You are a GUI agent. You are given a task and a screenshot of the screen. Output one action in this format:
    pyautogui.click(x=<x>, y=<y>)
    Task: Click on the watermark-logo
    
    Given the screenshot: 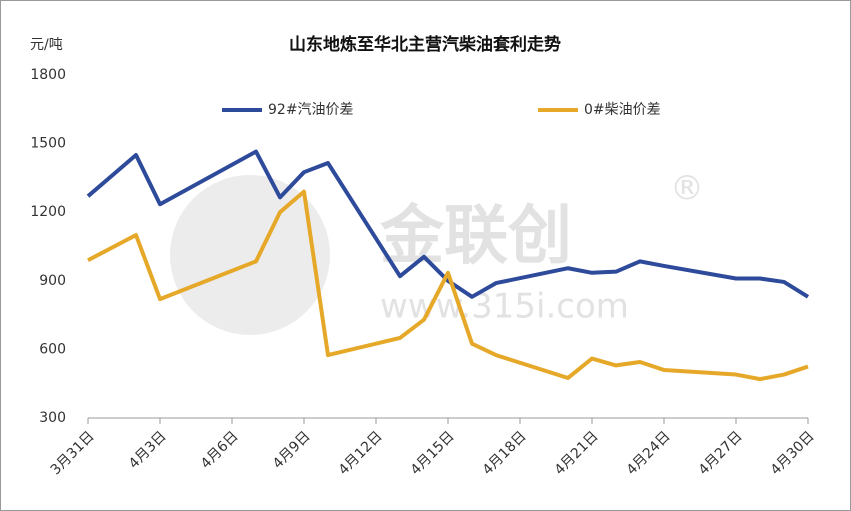 What is the action you would take?
    pyautogui.click(x=250, y=255)
    